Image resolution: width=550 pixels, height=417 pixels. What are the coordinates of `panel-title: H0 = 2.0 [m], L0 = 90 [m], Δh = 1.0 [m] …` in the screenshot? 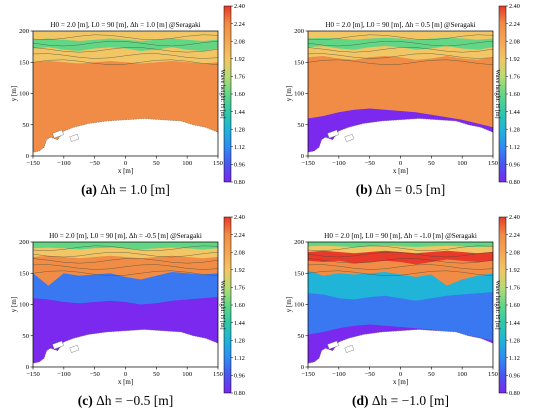 It's located at (125, 25).